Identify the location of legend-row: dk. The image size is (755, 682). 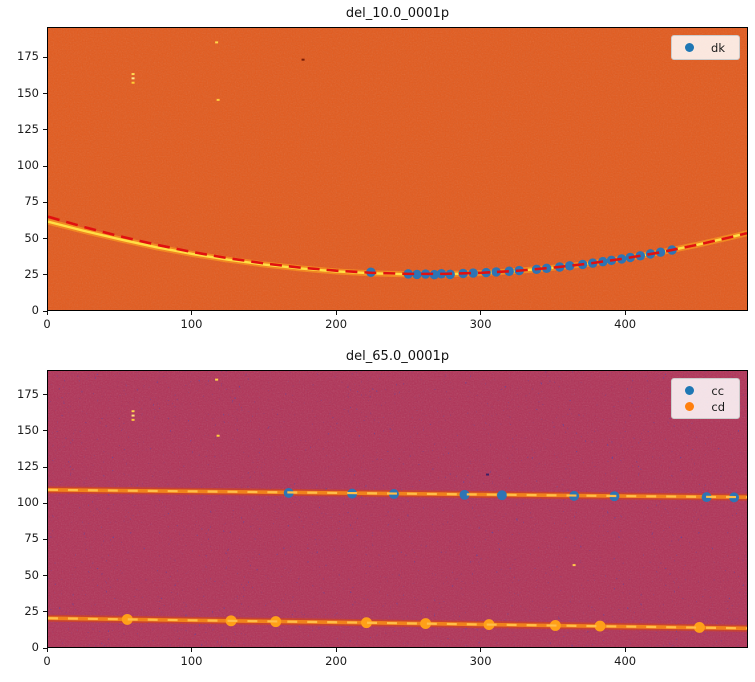
(704, 47).